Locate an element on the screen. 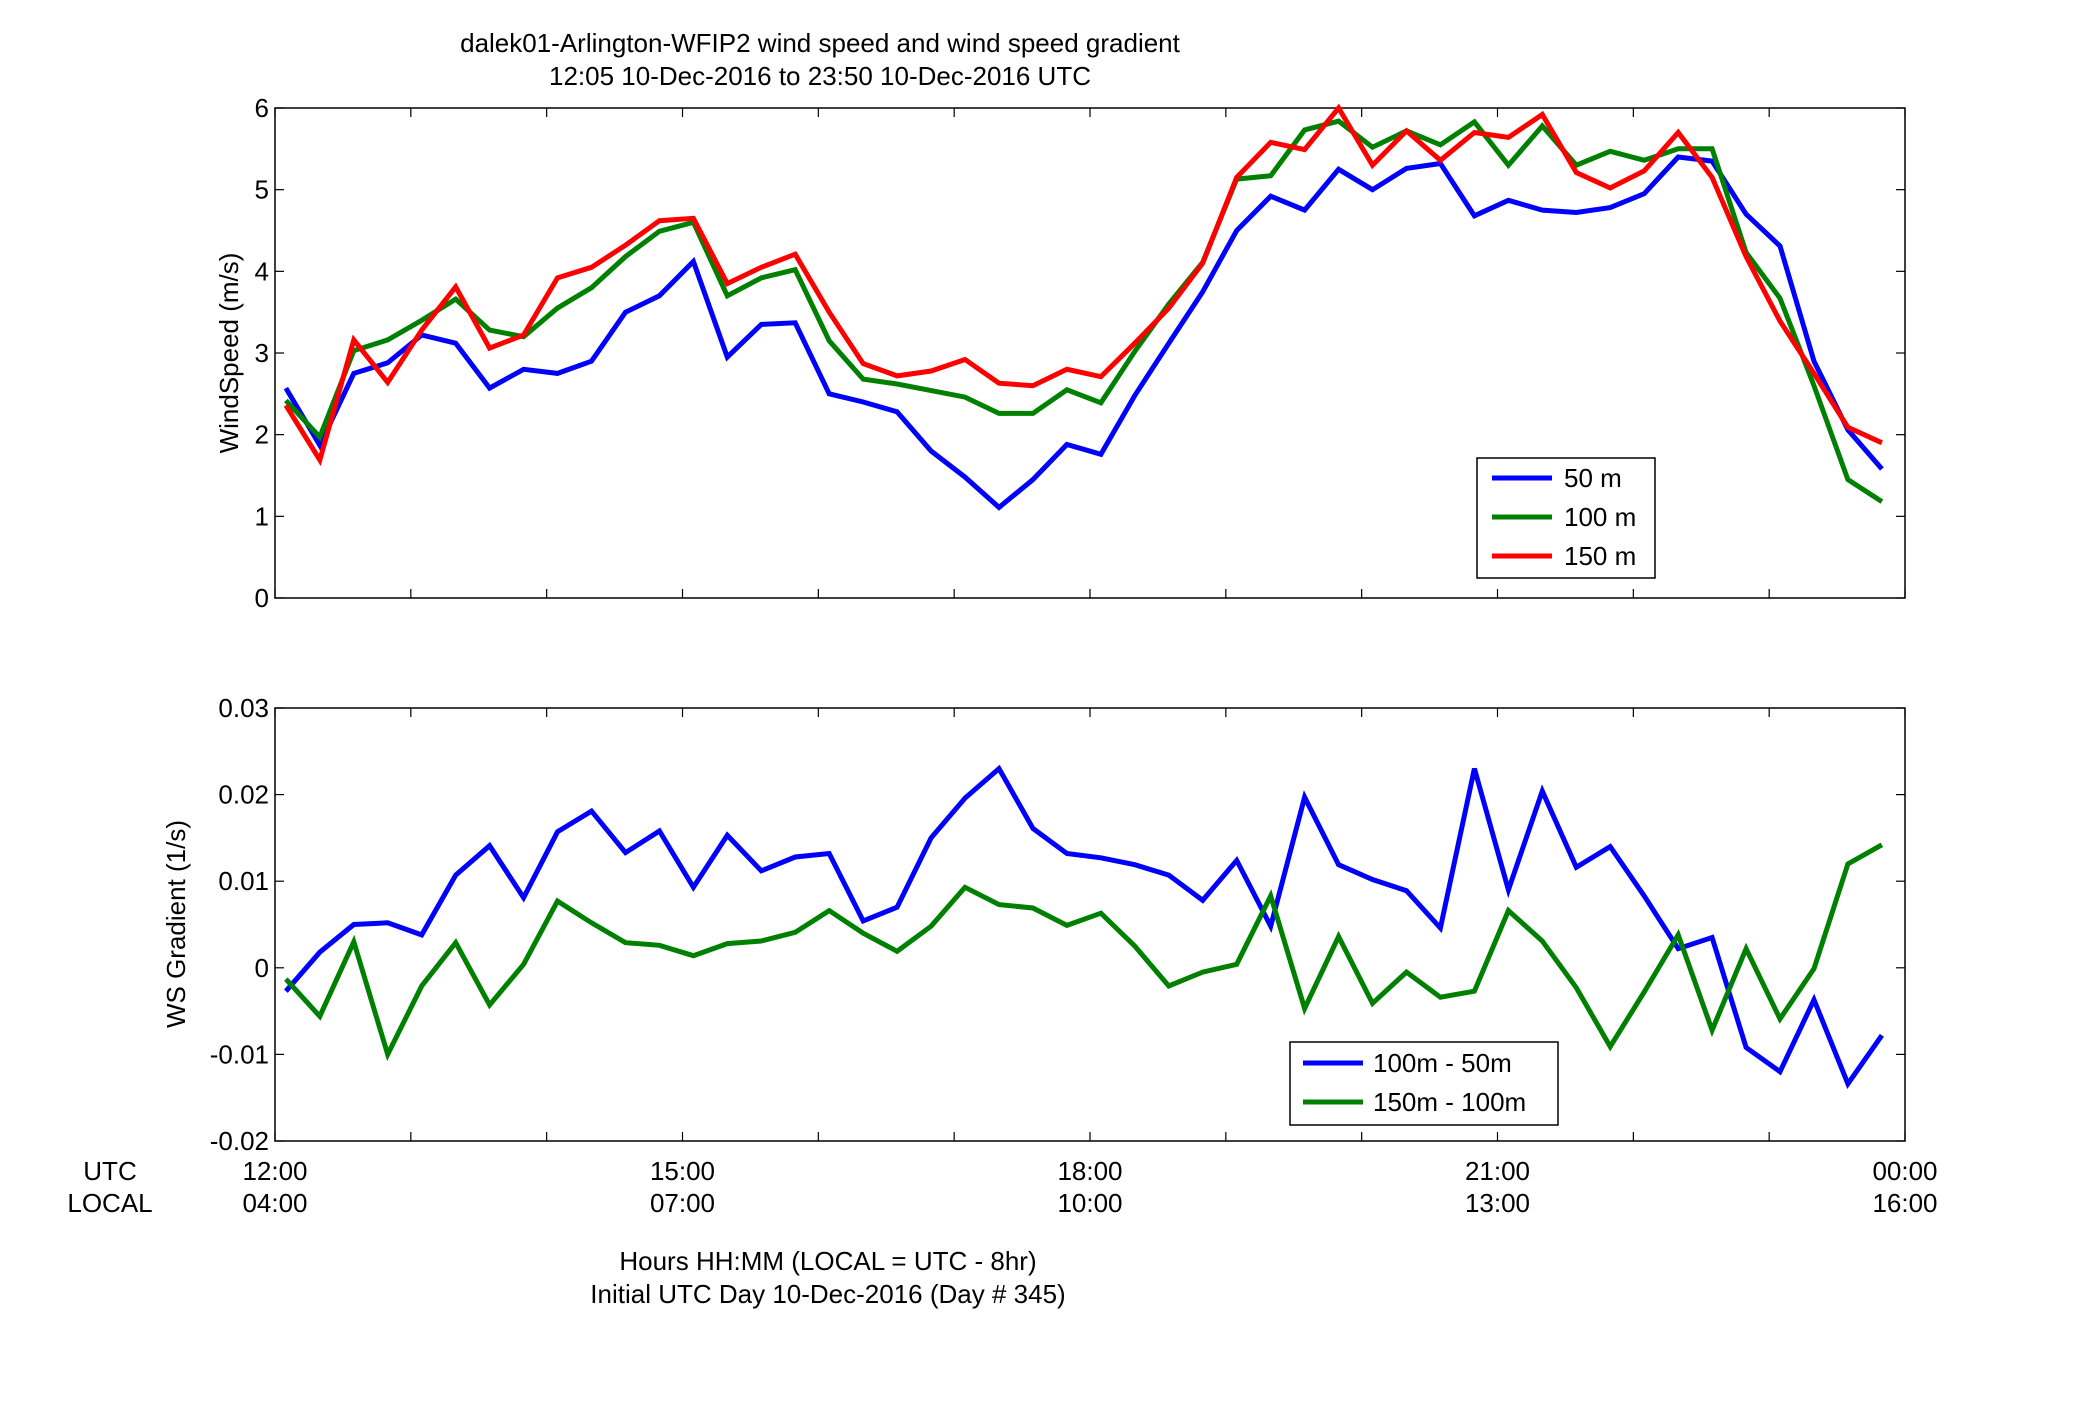  gradient-legend-box is located at coordinates (1424, 1083).